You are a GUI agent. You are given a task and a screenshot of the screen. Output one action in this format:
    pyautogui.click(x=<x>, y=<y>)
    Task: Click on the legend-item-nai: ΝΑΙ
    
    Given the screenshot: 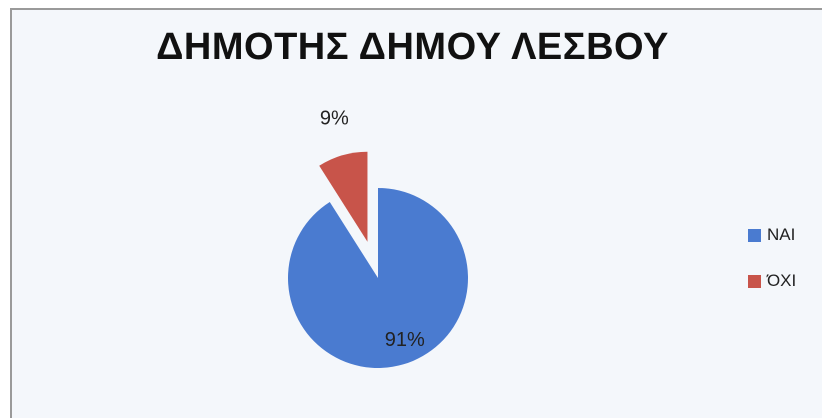 What is the action you would take?
    pyautogui.click(x=772, y=235)
    